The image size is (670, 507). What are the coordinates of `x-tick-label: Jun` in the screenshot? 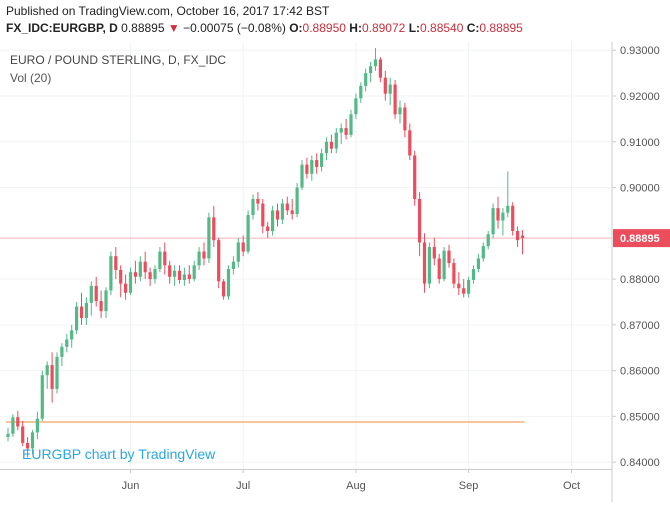 It's located at (131, 486).